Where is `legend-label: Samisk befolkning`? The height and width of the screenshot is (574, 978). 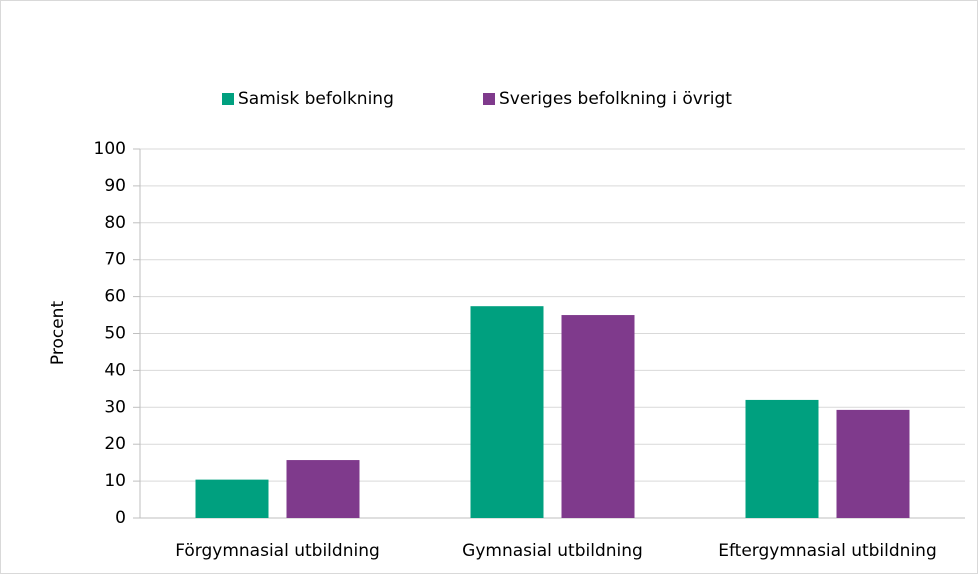
legend-label: Samisk befolkning is located at coordinates (316, 99).